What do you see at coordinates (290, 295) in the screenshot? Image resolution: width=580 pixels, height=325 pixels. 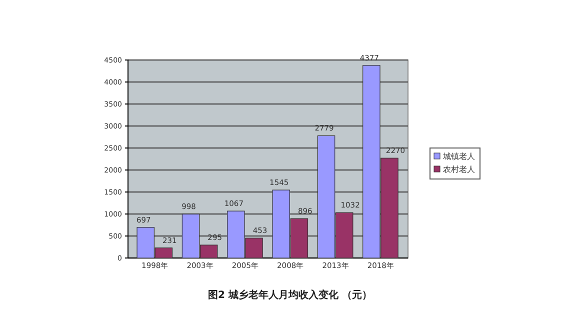 I see `text: 图2 城乡老年人月均收入变化 （元）` at bounding box center [290, 295].